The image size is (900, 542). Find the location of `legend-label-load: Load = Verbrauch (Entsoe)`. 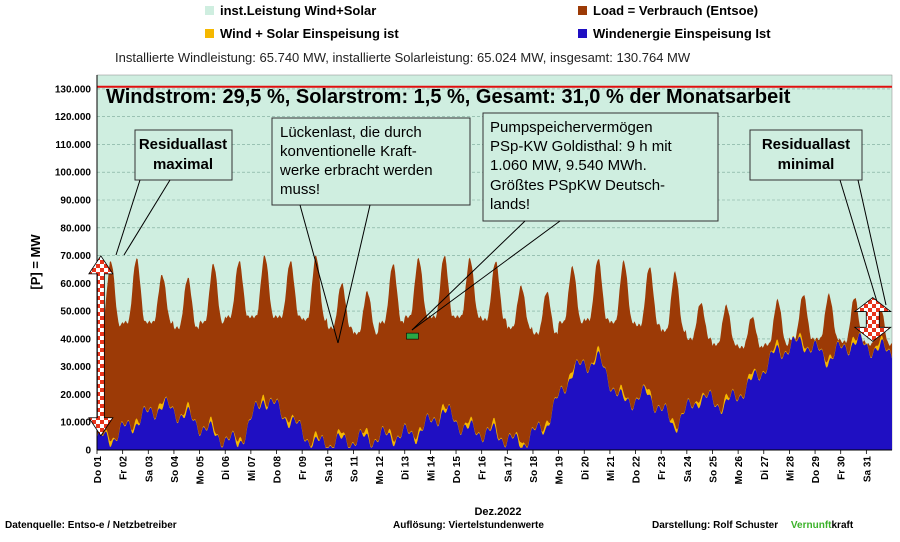

legend-label-load: Load = Verbrauch (Entsoe) is located at coordinates (676, 10).